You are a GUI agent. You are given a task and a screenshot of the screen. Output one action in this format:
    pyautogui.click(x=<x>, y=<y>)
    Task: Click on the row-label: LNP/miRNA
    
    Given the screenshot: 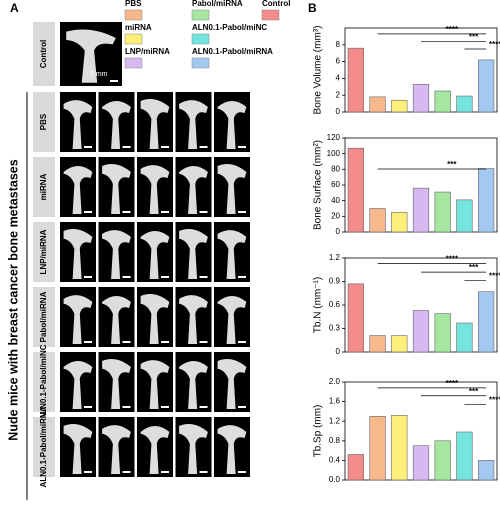 What is the action you would take?
    pyautogui.click(x=43, y=251)
    